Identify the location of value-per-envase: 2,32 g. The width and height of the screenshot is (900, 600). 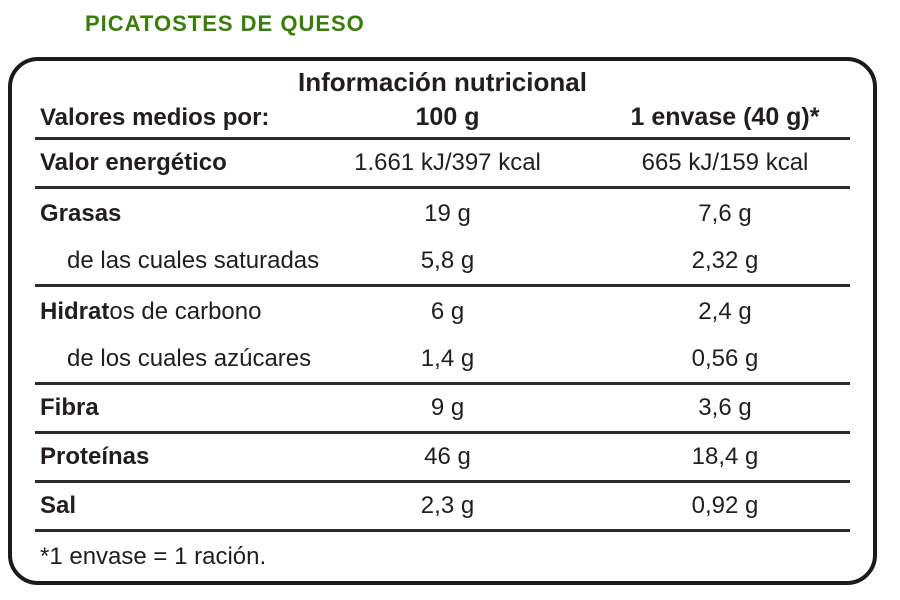
(725, 261).